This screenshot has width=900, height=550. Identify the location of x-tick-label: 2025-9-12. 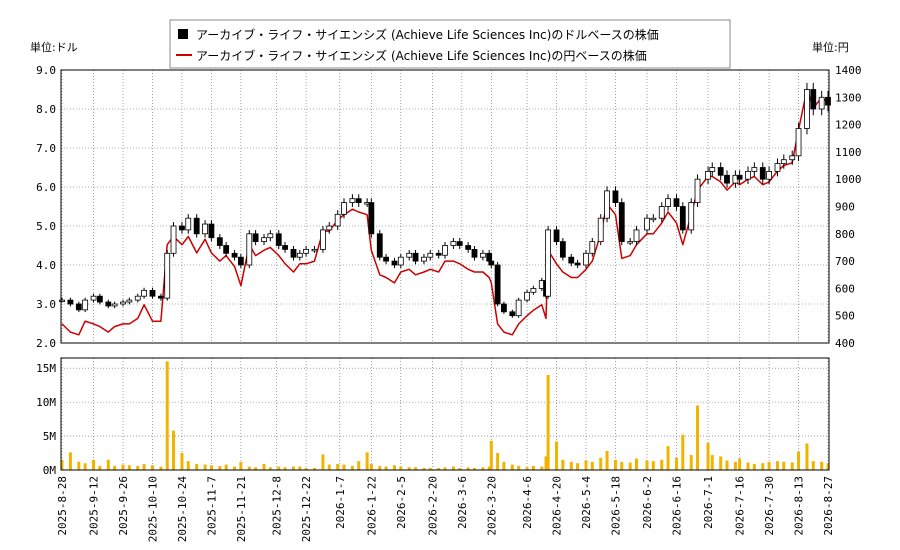
(94, 506).